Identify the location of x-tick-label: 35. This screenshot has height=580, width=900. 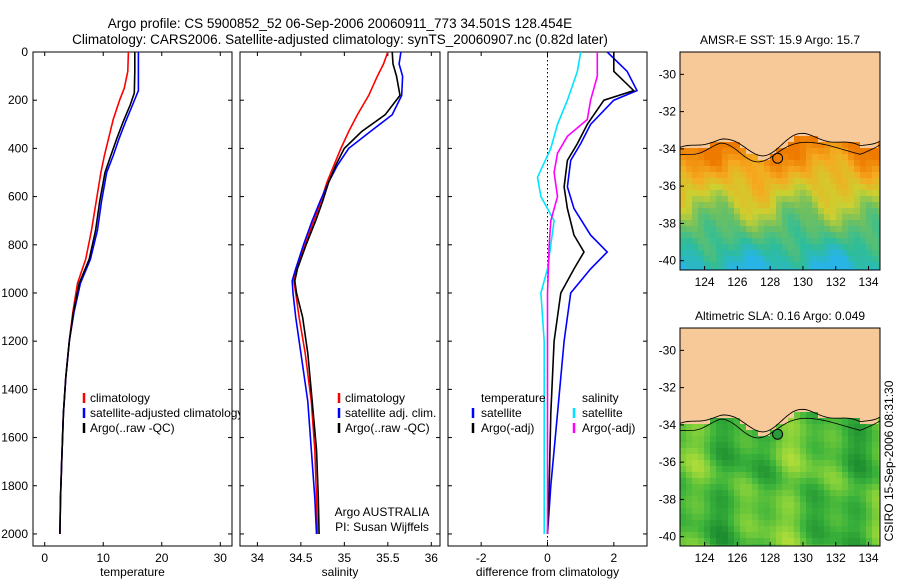
(345, 558).